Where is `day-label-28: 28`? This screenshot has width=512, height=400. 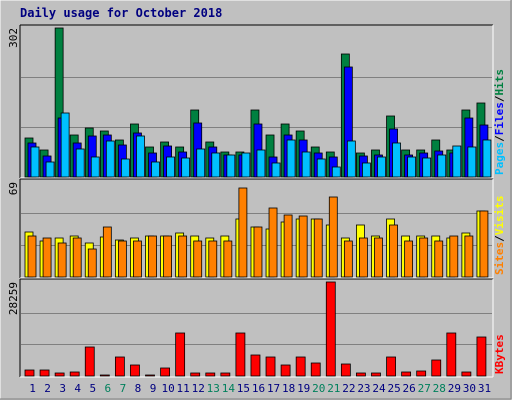 day-label-28: 28 is located at coordinates (439, 388).